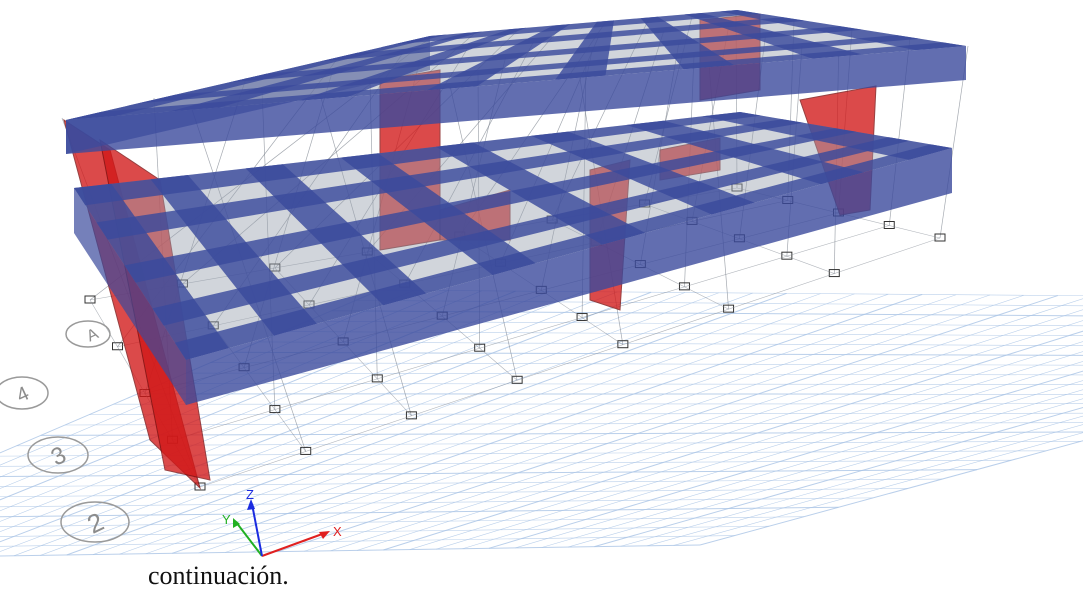 This screenshot has width=1083, height=596. What do you see at coordinates (293, 544) in the screenshot?
I see `x-axis-arrow` at bounding box center [293, 544].